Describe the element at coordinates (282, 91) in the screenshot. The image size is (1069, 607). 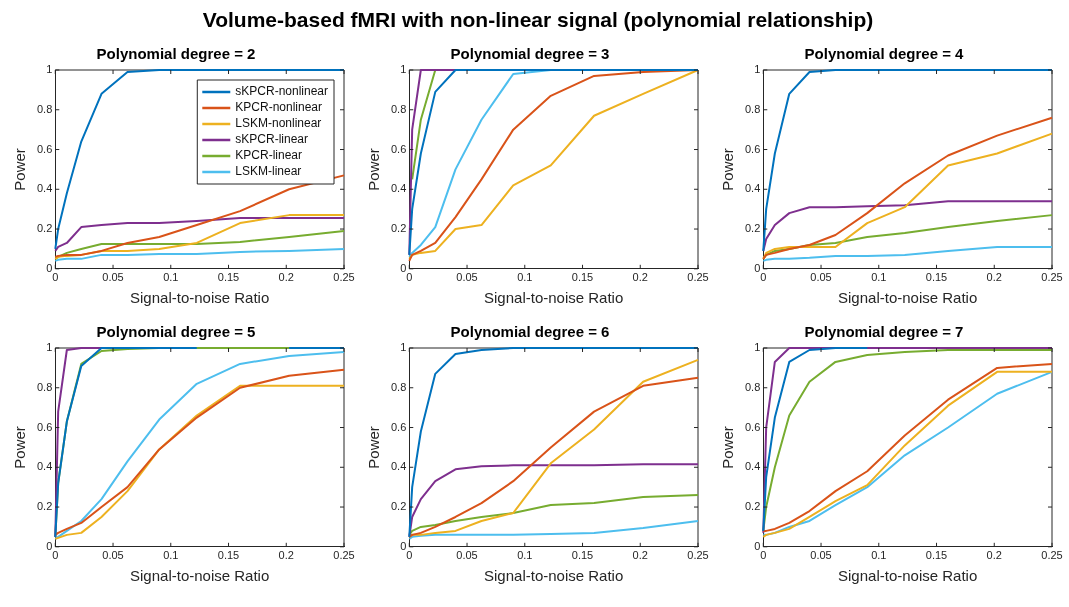
I see `legend-label: sKPCR-nonlinear` at that location.